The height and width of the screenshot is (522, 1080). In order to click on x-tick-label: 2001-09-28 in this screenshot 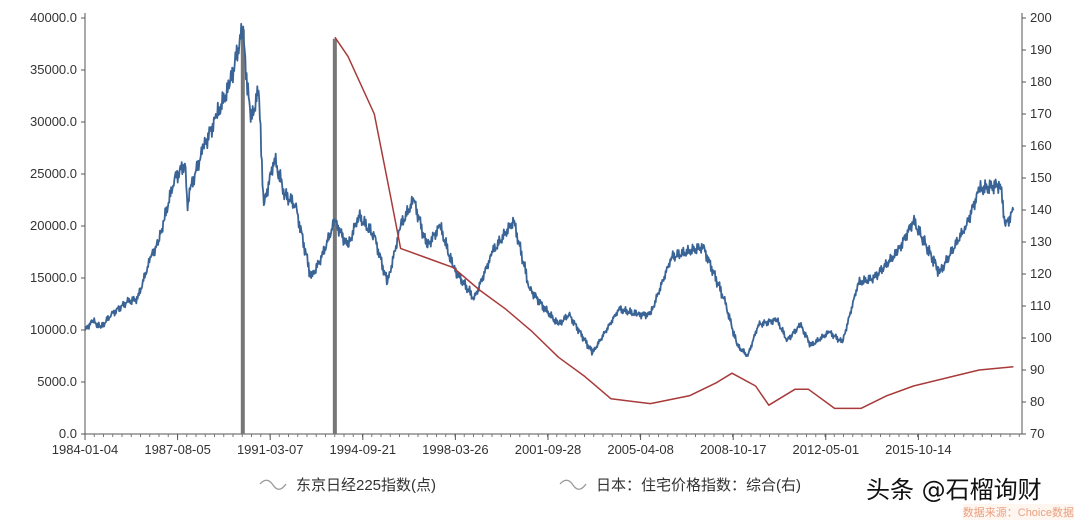, I will do `click(548, 449)`.